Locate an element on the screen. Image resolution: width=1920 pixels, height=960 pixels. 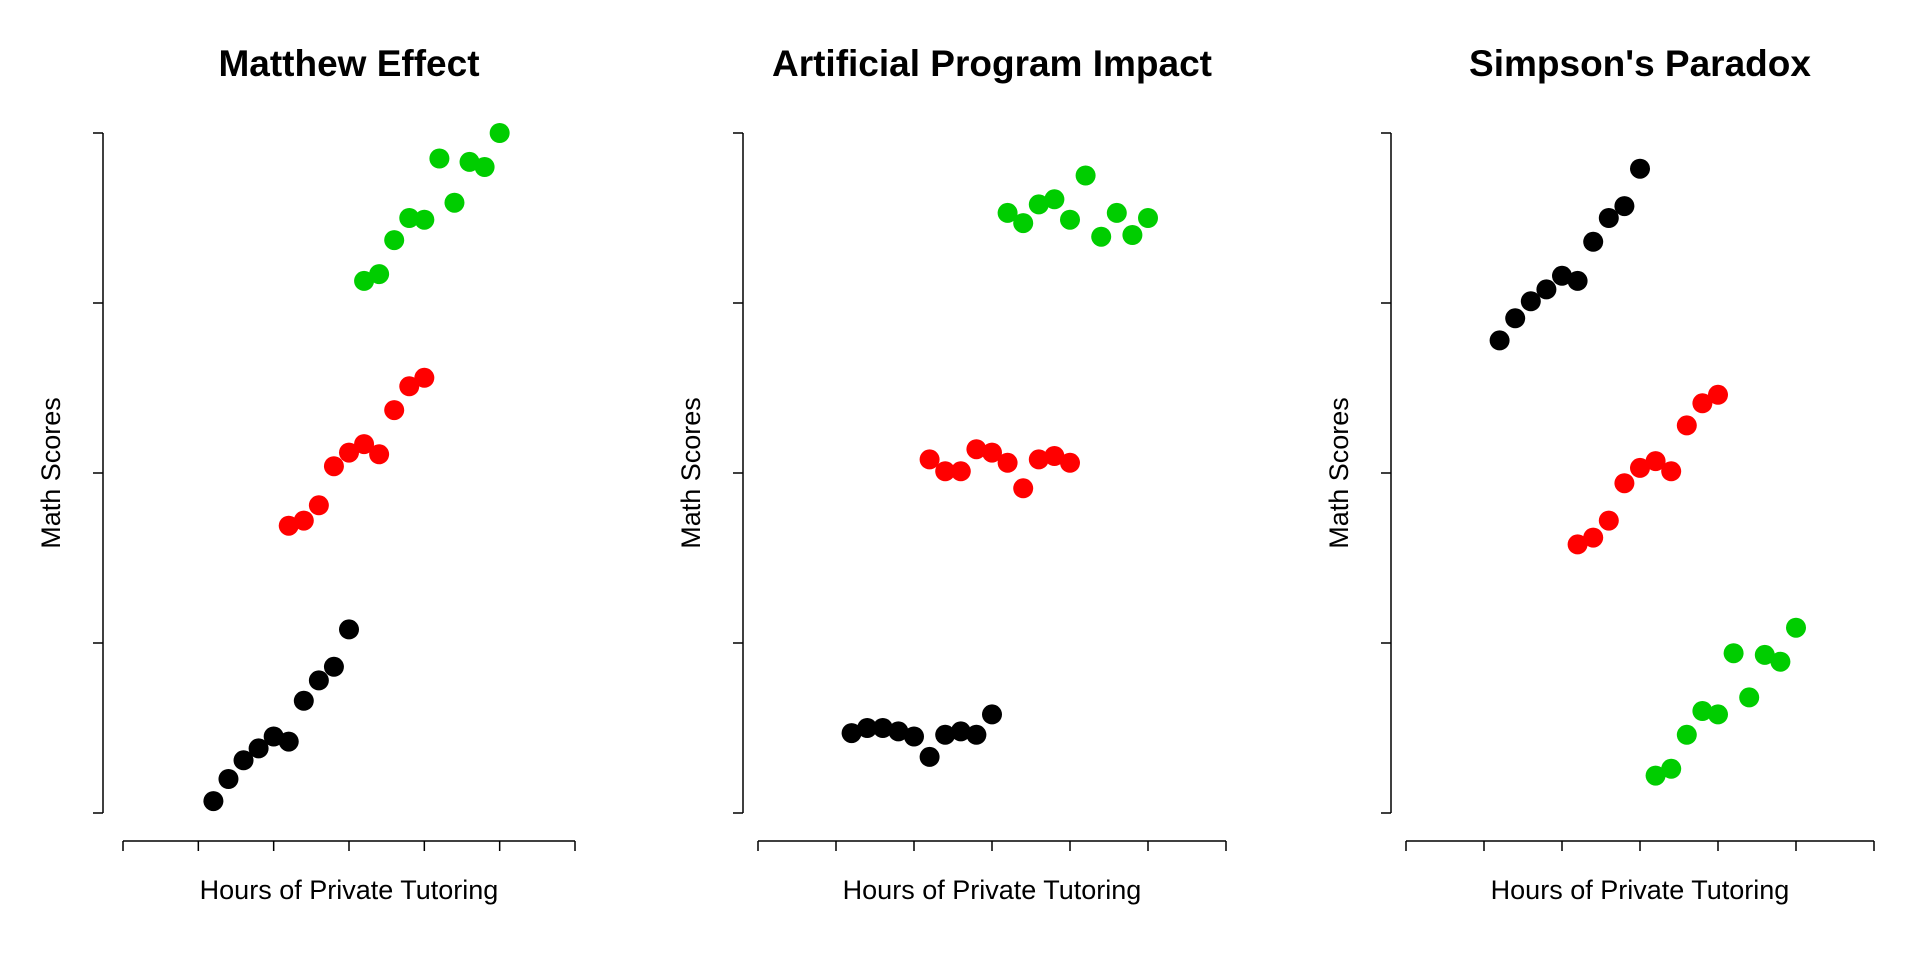
chart-title: Matthew Effect is located at coordinates (348, 63).